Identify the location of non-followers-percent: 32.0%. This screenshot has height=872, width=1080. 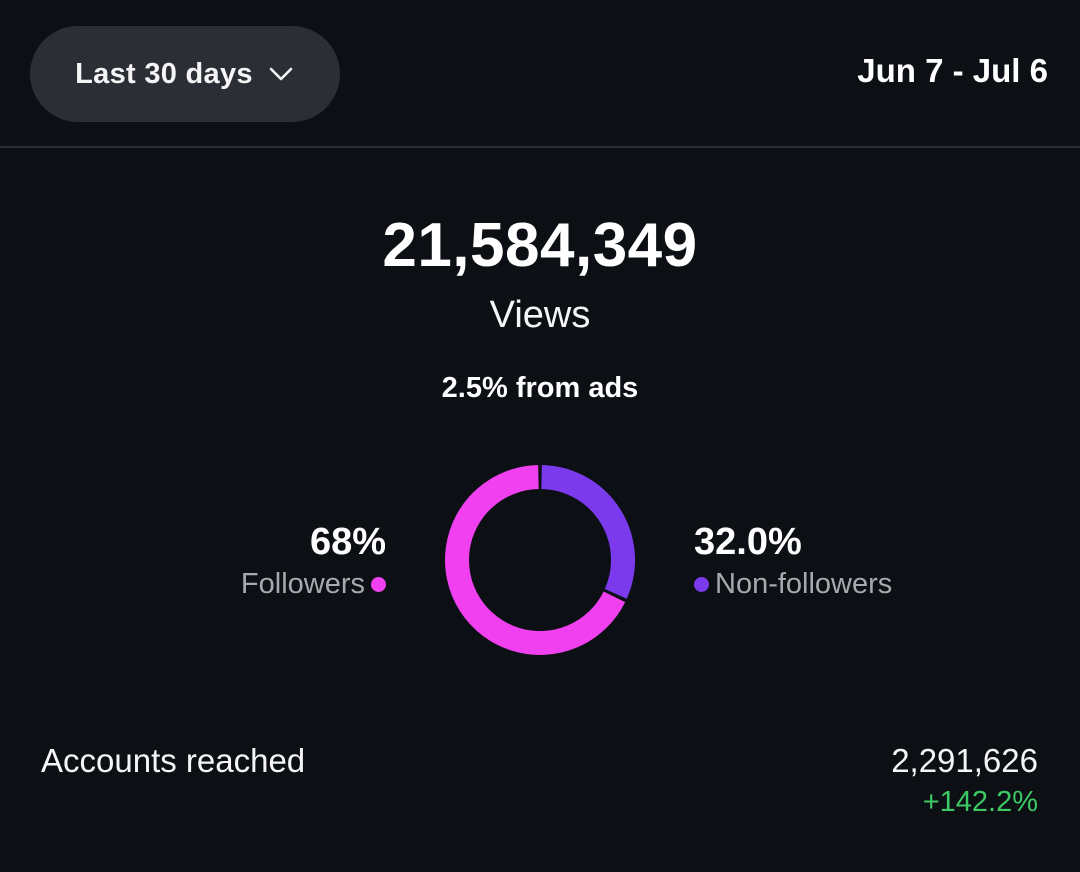
(748, 542).